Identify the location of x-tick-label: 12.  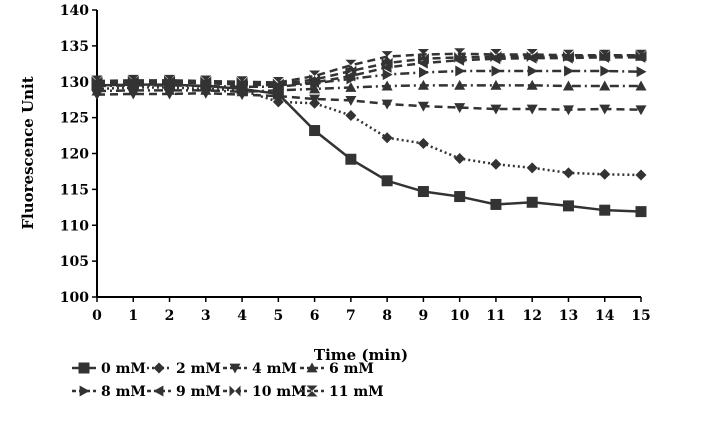
(531, 316).